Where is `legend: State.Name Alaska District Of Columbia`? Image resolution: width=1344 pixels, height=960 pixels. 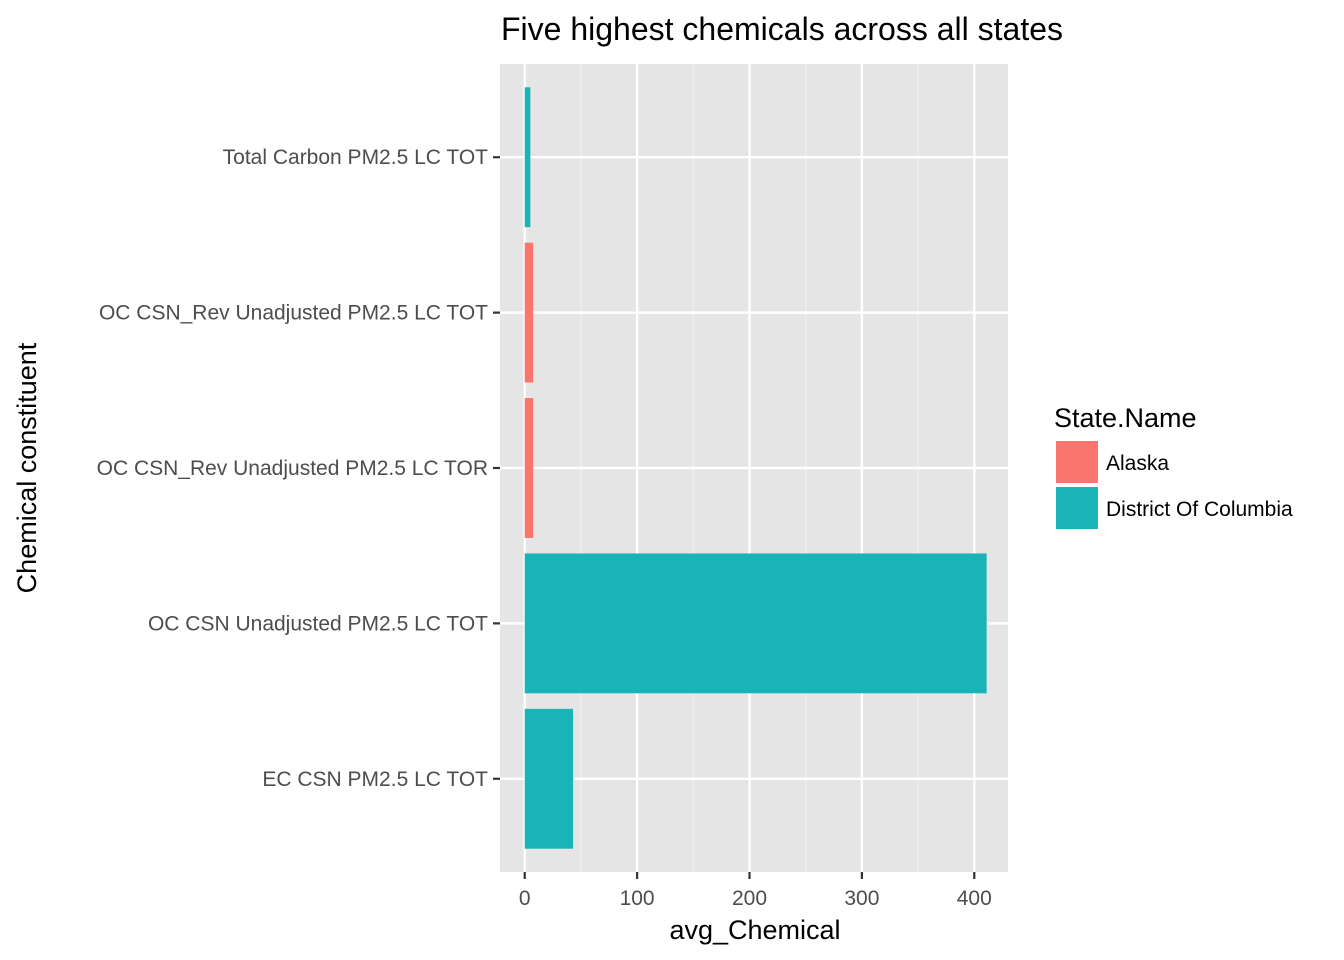 legend: State.Name Alaska District Of Columbia is located at coordinates (1173, 466).